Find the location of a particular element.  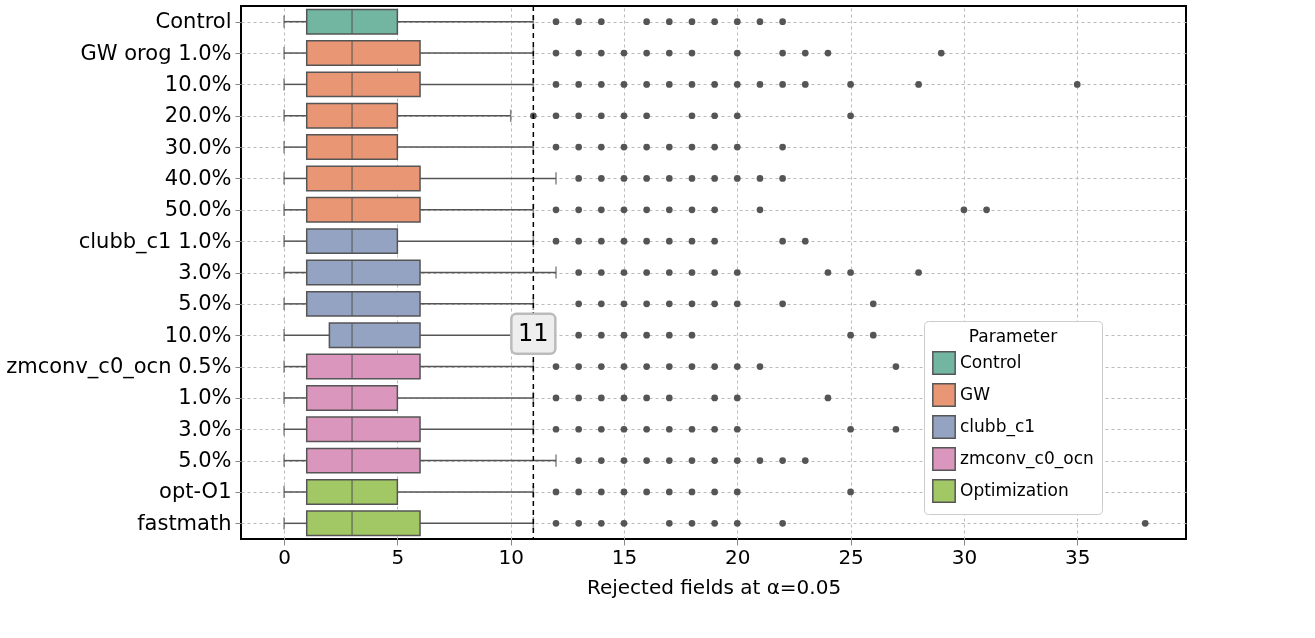

y-tick-label: 50.0% is located at coordinates (198, 209).